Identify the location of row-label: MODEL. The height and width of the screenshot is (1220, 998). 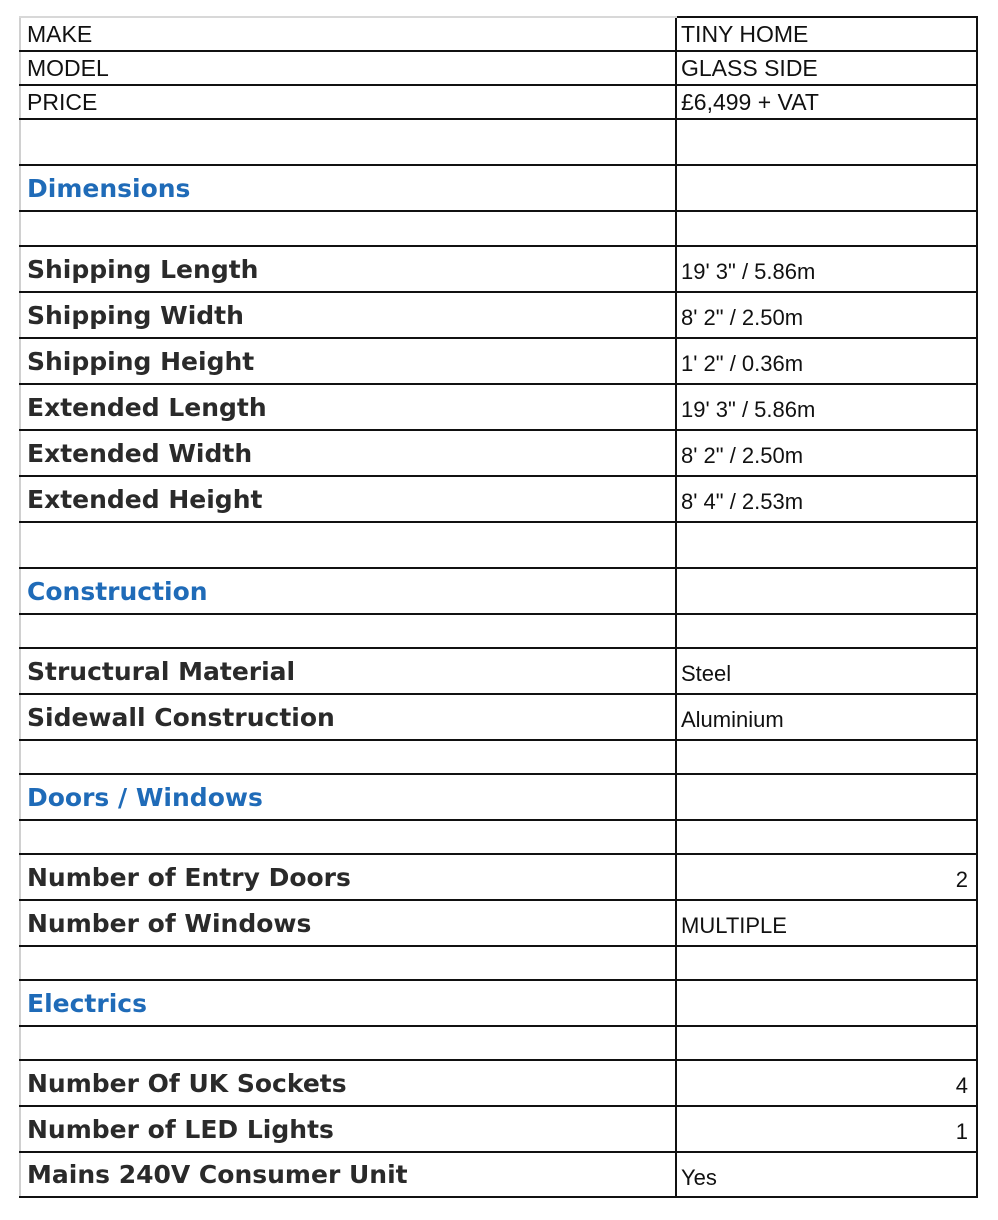
(347, 68).